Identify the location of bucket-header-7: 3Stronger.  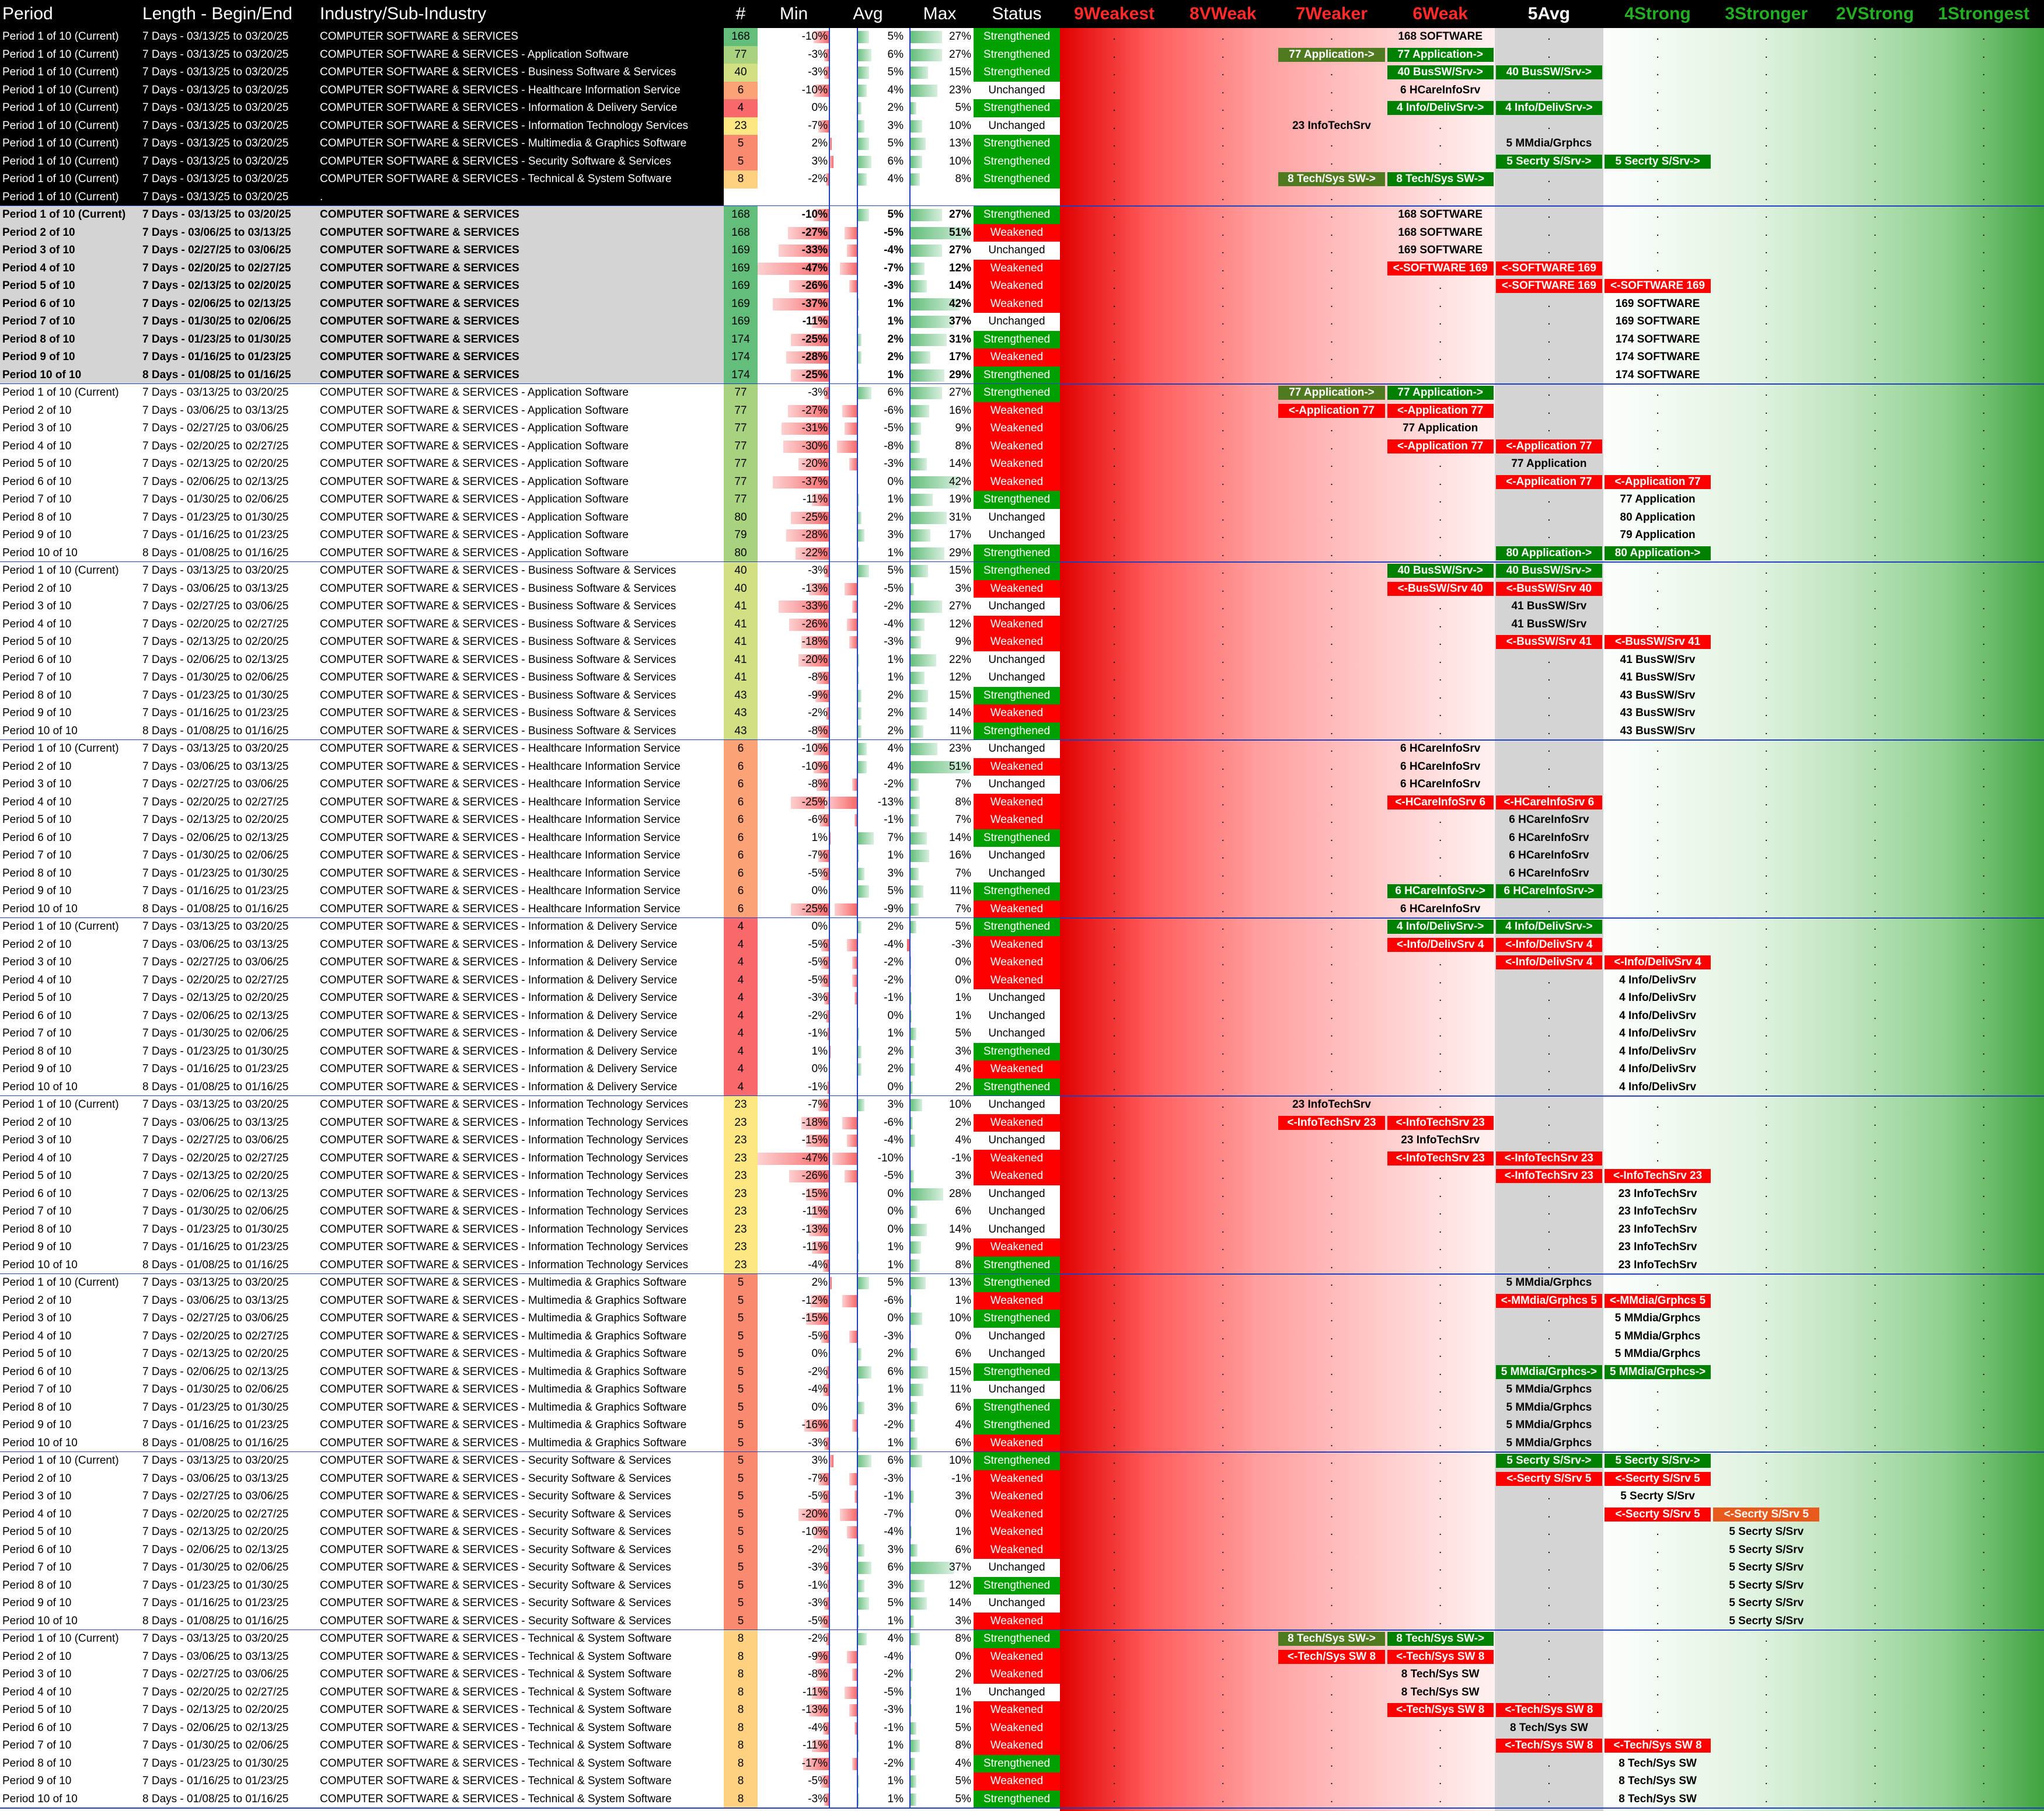
(1767, 13).